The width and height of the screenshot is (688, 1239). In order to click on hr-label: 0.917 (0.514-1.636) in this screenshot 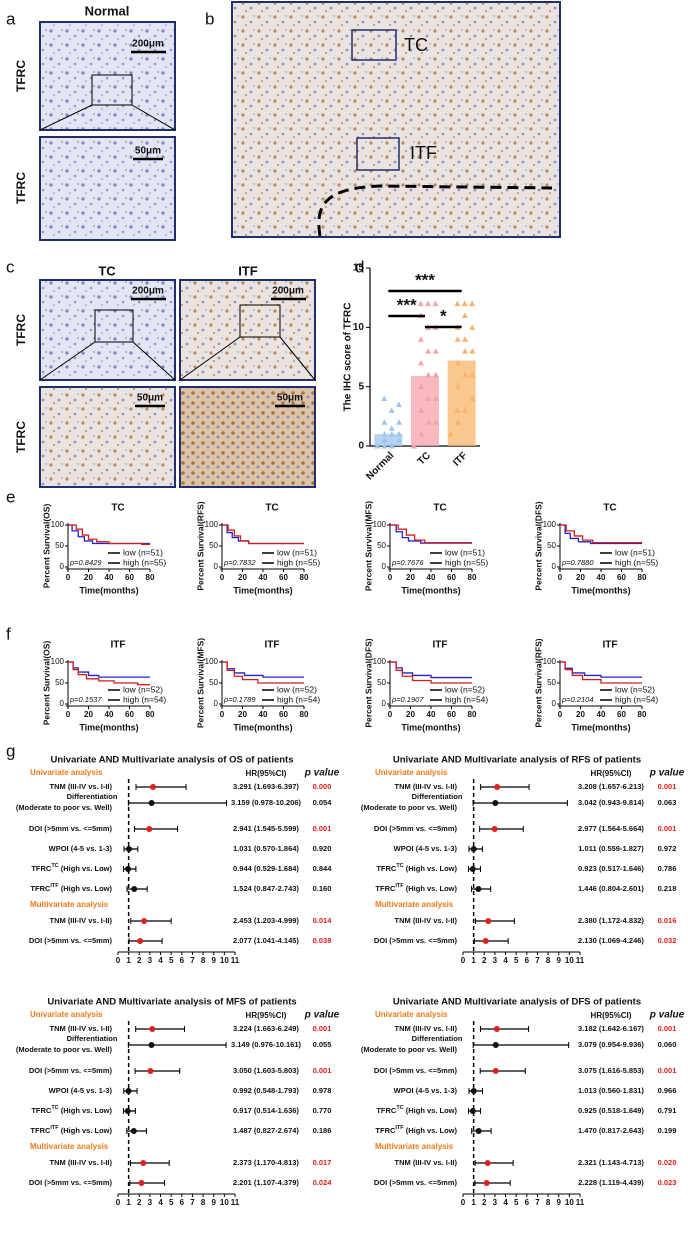, I will do `click(266, 1110)`.